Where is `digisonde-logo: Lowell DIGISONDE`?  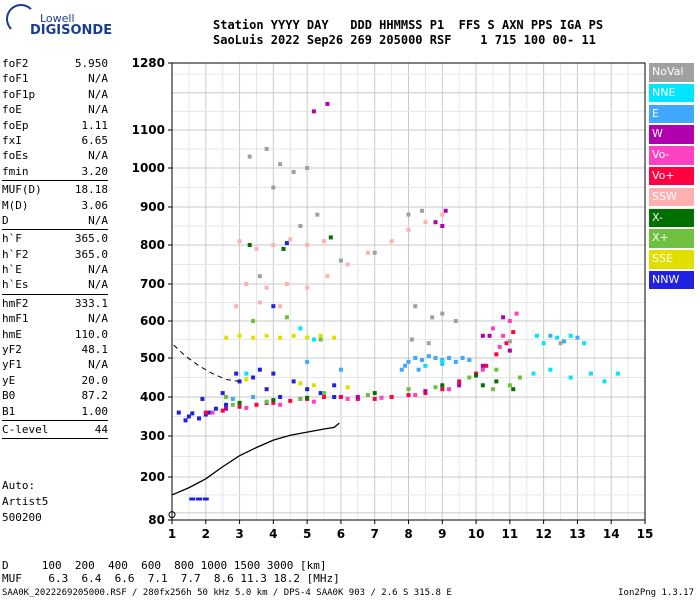 digisonde-logo: Lowell DIGISONDE is located at coordinates (56, 23).